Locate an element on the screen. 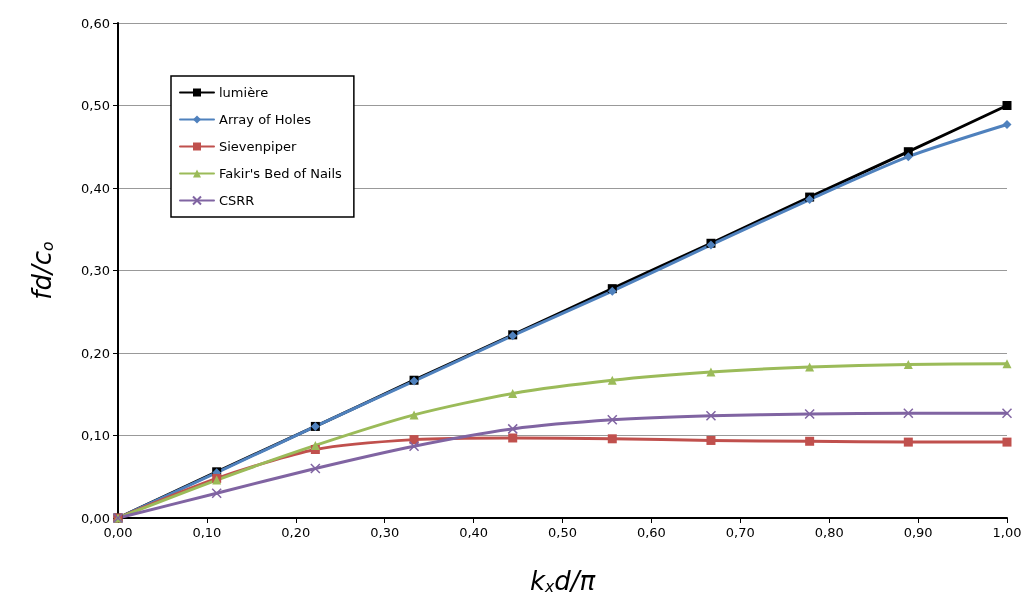  y-axis-title: fd/co is located at coordinates (41, 270).